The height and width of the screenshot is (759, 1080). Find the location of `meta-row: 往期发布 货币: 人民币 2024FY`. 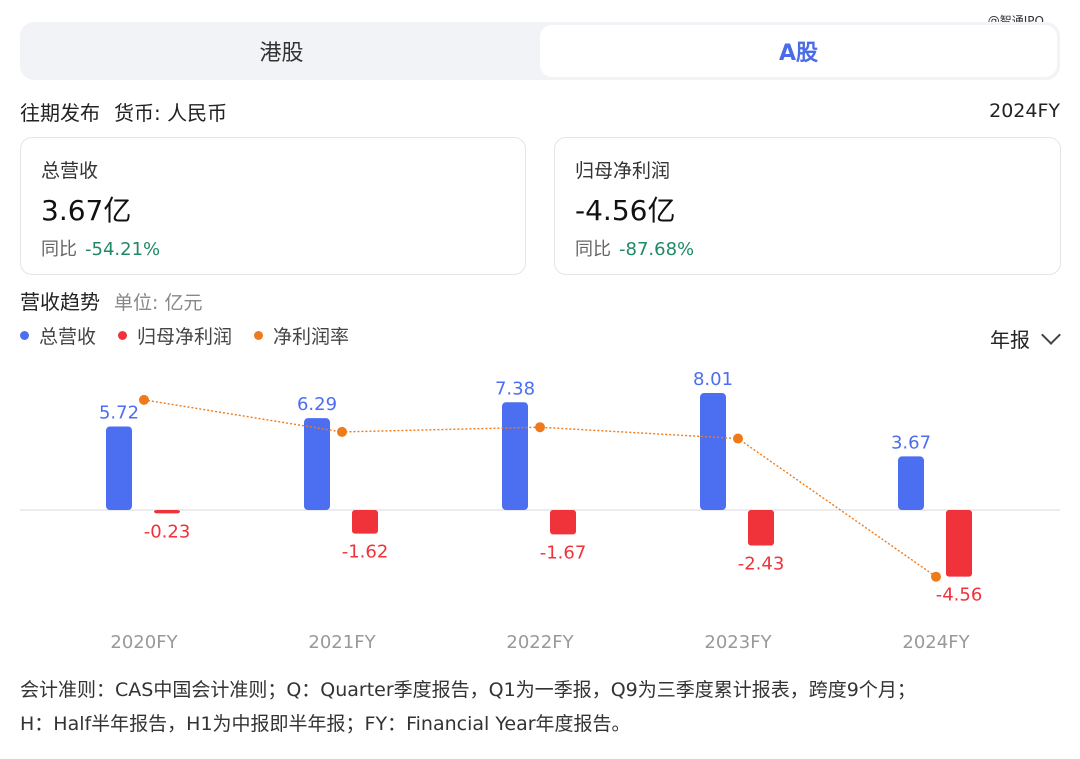

meta-row: 往期发布 货币: 人民币 2024FY is located at coordinates (540, 111).